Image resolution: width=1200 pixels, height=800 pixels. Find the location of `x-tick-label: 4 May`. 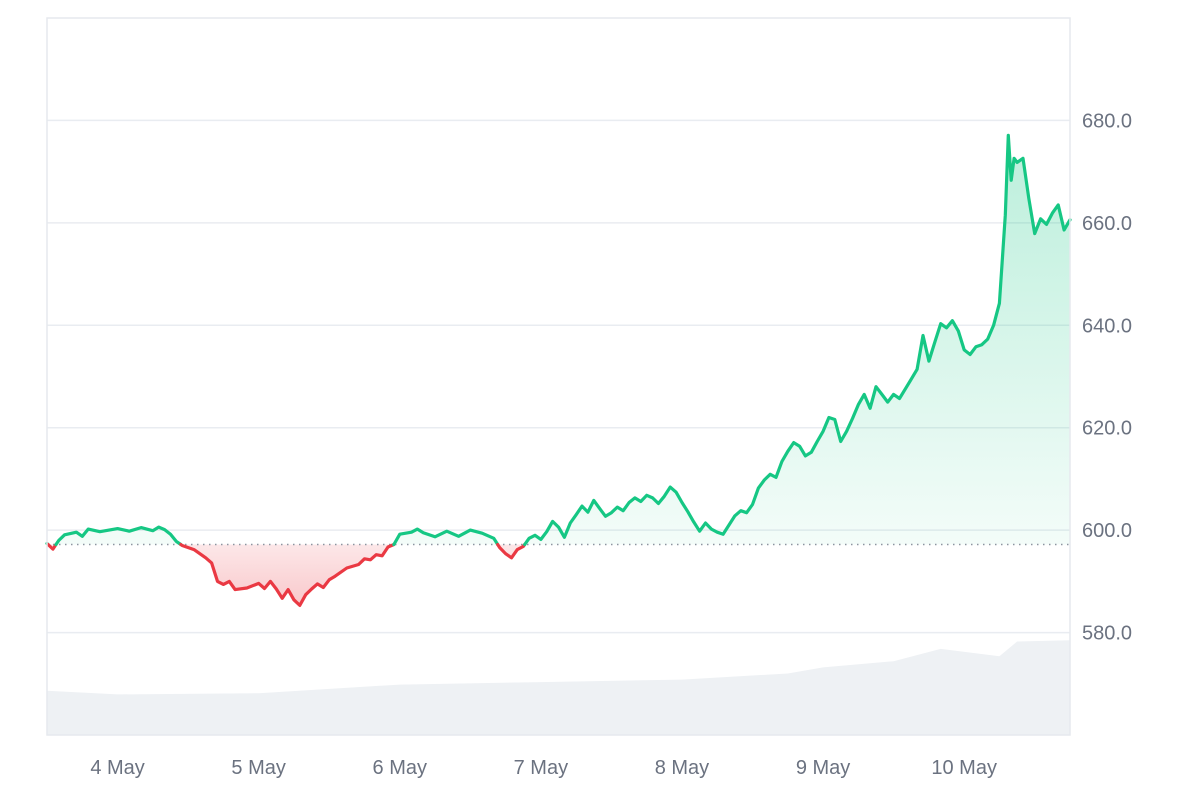

x-tick-label: 4 May is located at coordinates (117, 768).